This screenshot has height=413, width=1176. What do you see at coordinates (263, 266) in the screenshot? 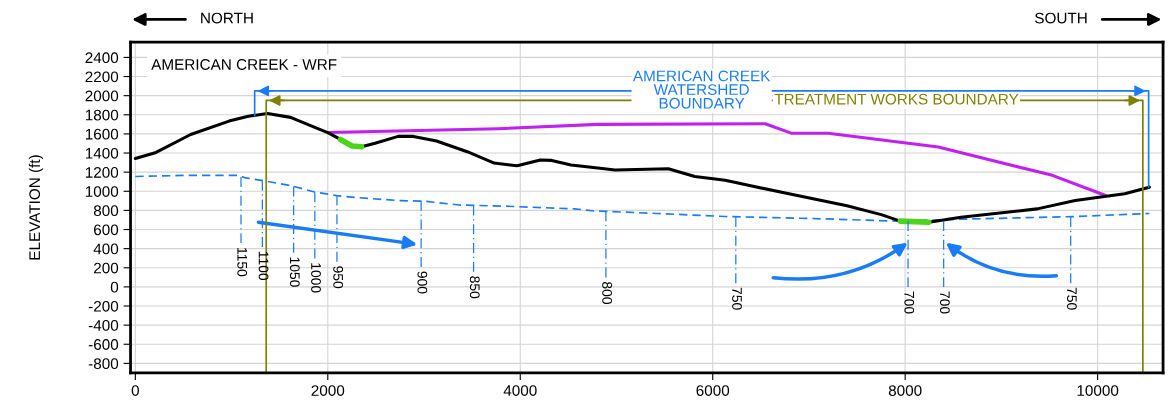
I see `annotation: 1100` at bounding box center [263, 266].